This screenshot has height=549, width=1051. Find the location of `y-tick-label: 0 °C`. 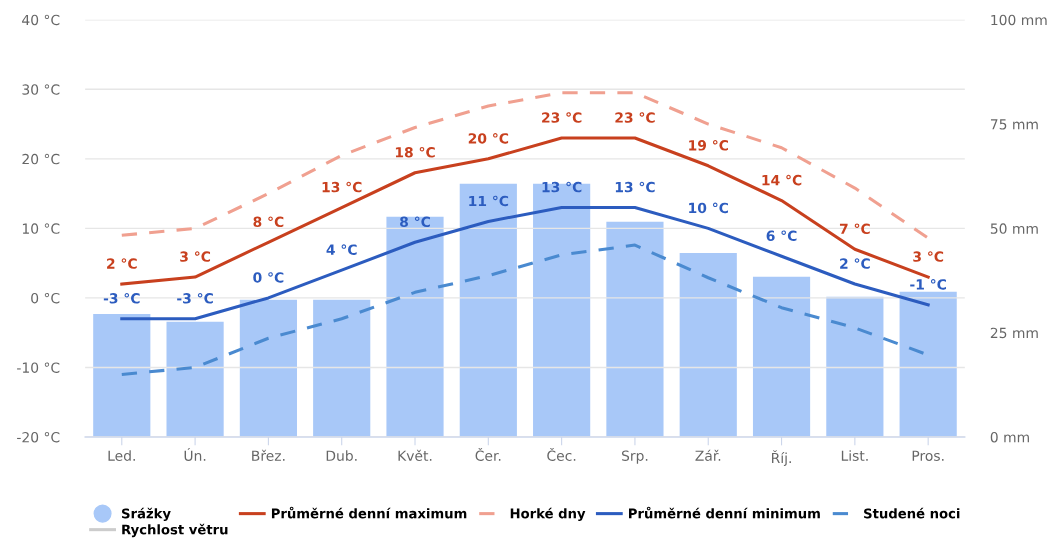

y-tick-label: 0 °C is located at coordinates (45, 298).